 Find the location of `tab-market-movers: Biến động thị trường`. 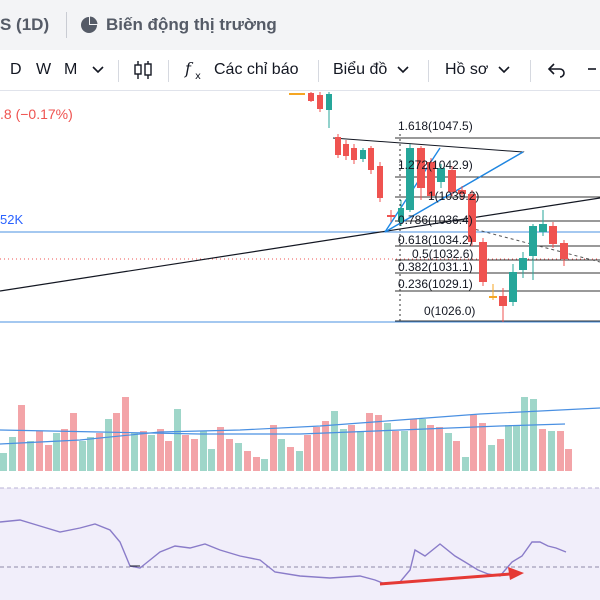

tab-market-movers: Biến động thị trường is located at coordinates (178, 25).